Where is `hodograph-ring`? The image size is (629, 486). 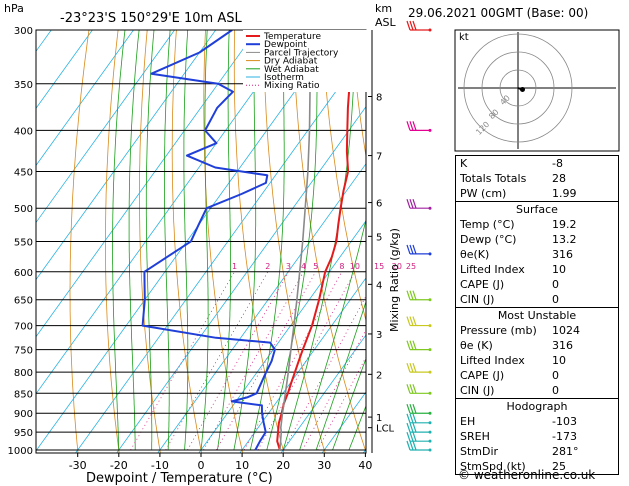 hodograph-ring is located at coordinates (518, 88).